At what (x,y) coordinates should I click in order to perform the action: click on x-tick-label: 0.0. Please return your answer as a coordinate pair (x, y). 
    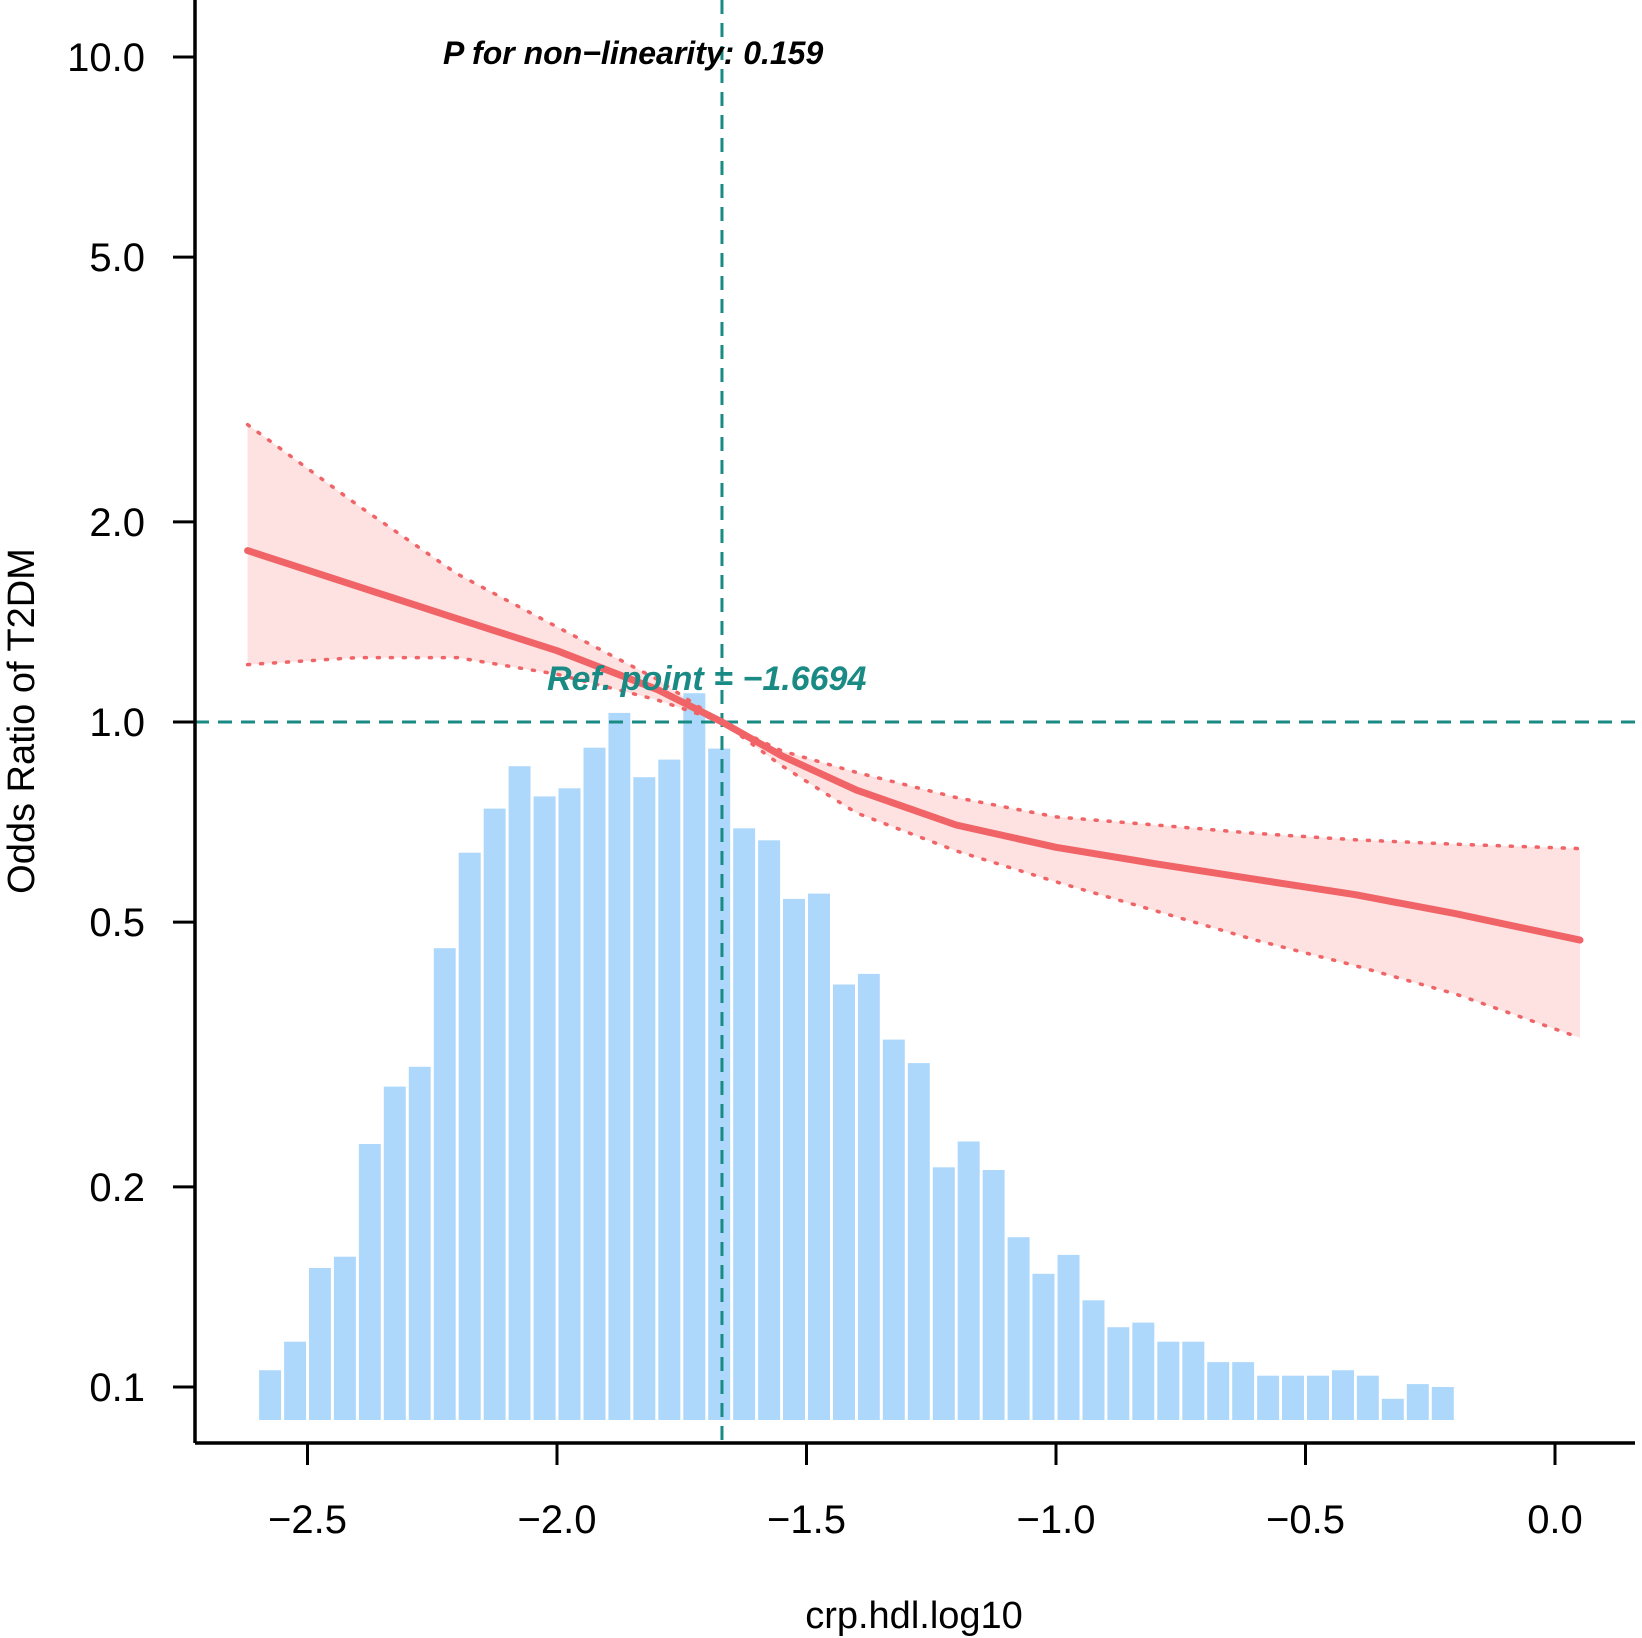
    Looking at the image, I should click on (1555, 1520).